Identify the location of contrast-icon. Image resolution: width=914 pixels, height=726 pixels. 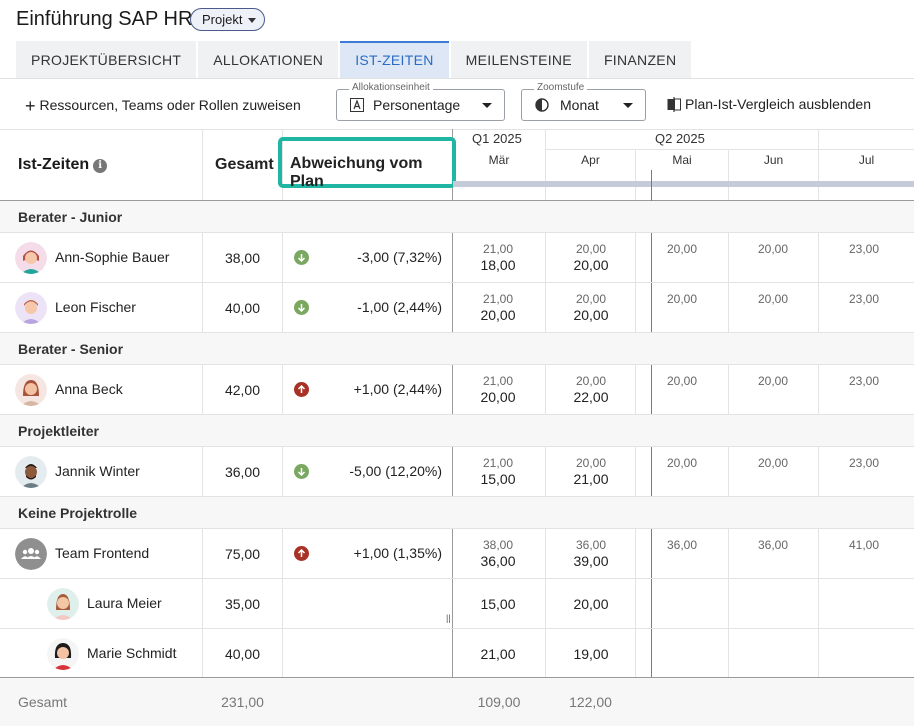
(542, 105).